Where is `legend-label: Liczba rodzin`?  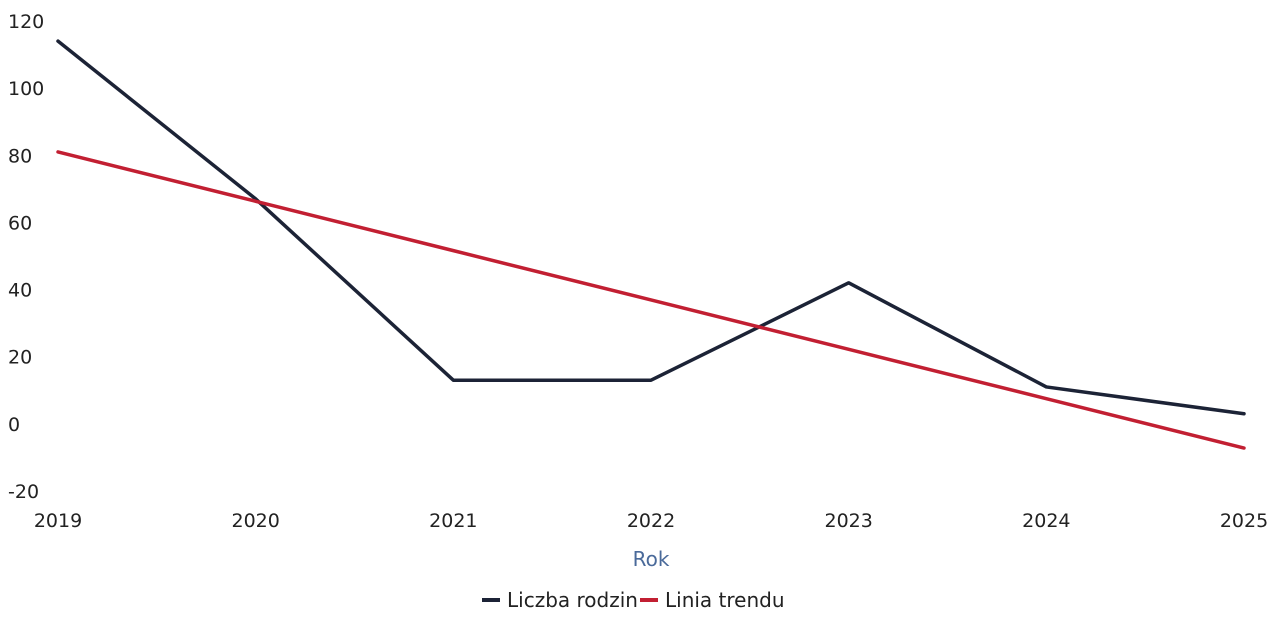
legend-label: Liczba rodzin is located at coordinates (572, 600).